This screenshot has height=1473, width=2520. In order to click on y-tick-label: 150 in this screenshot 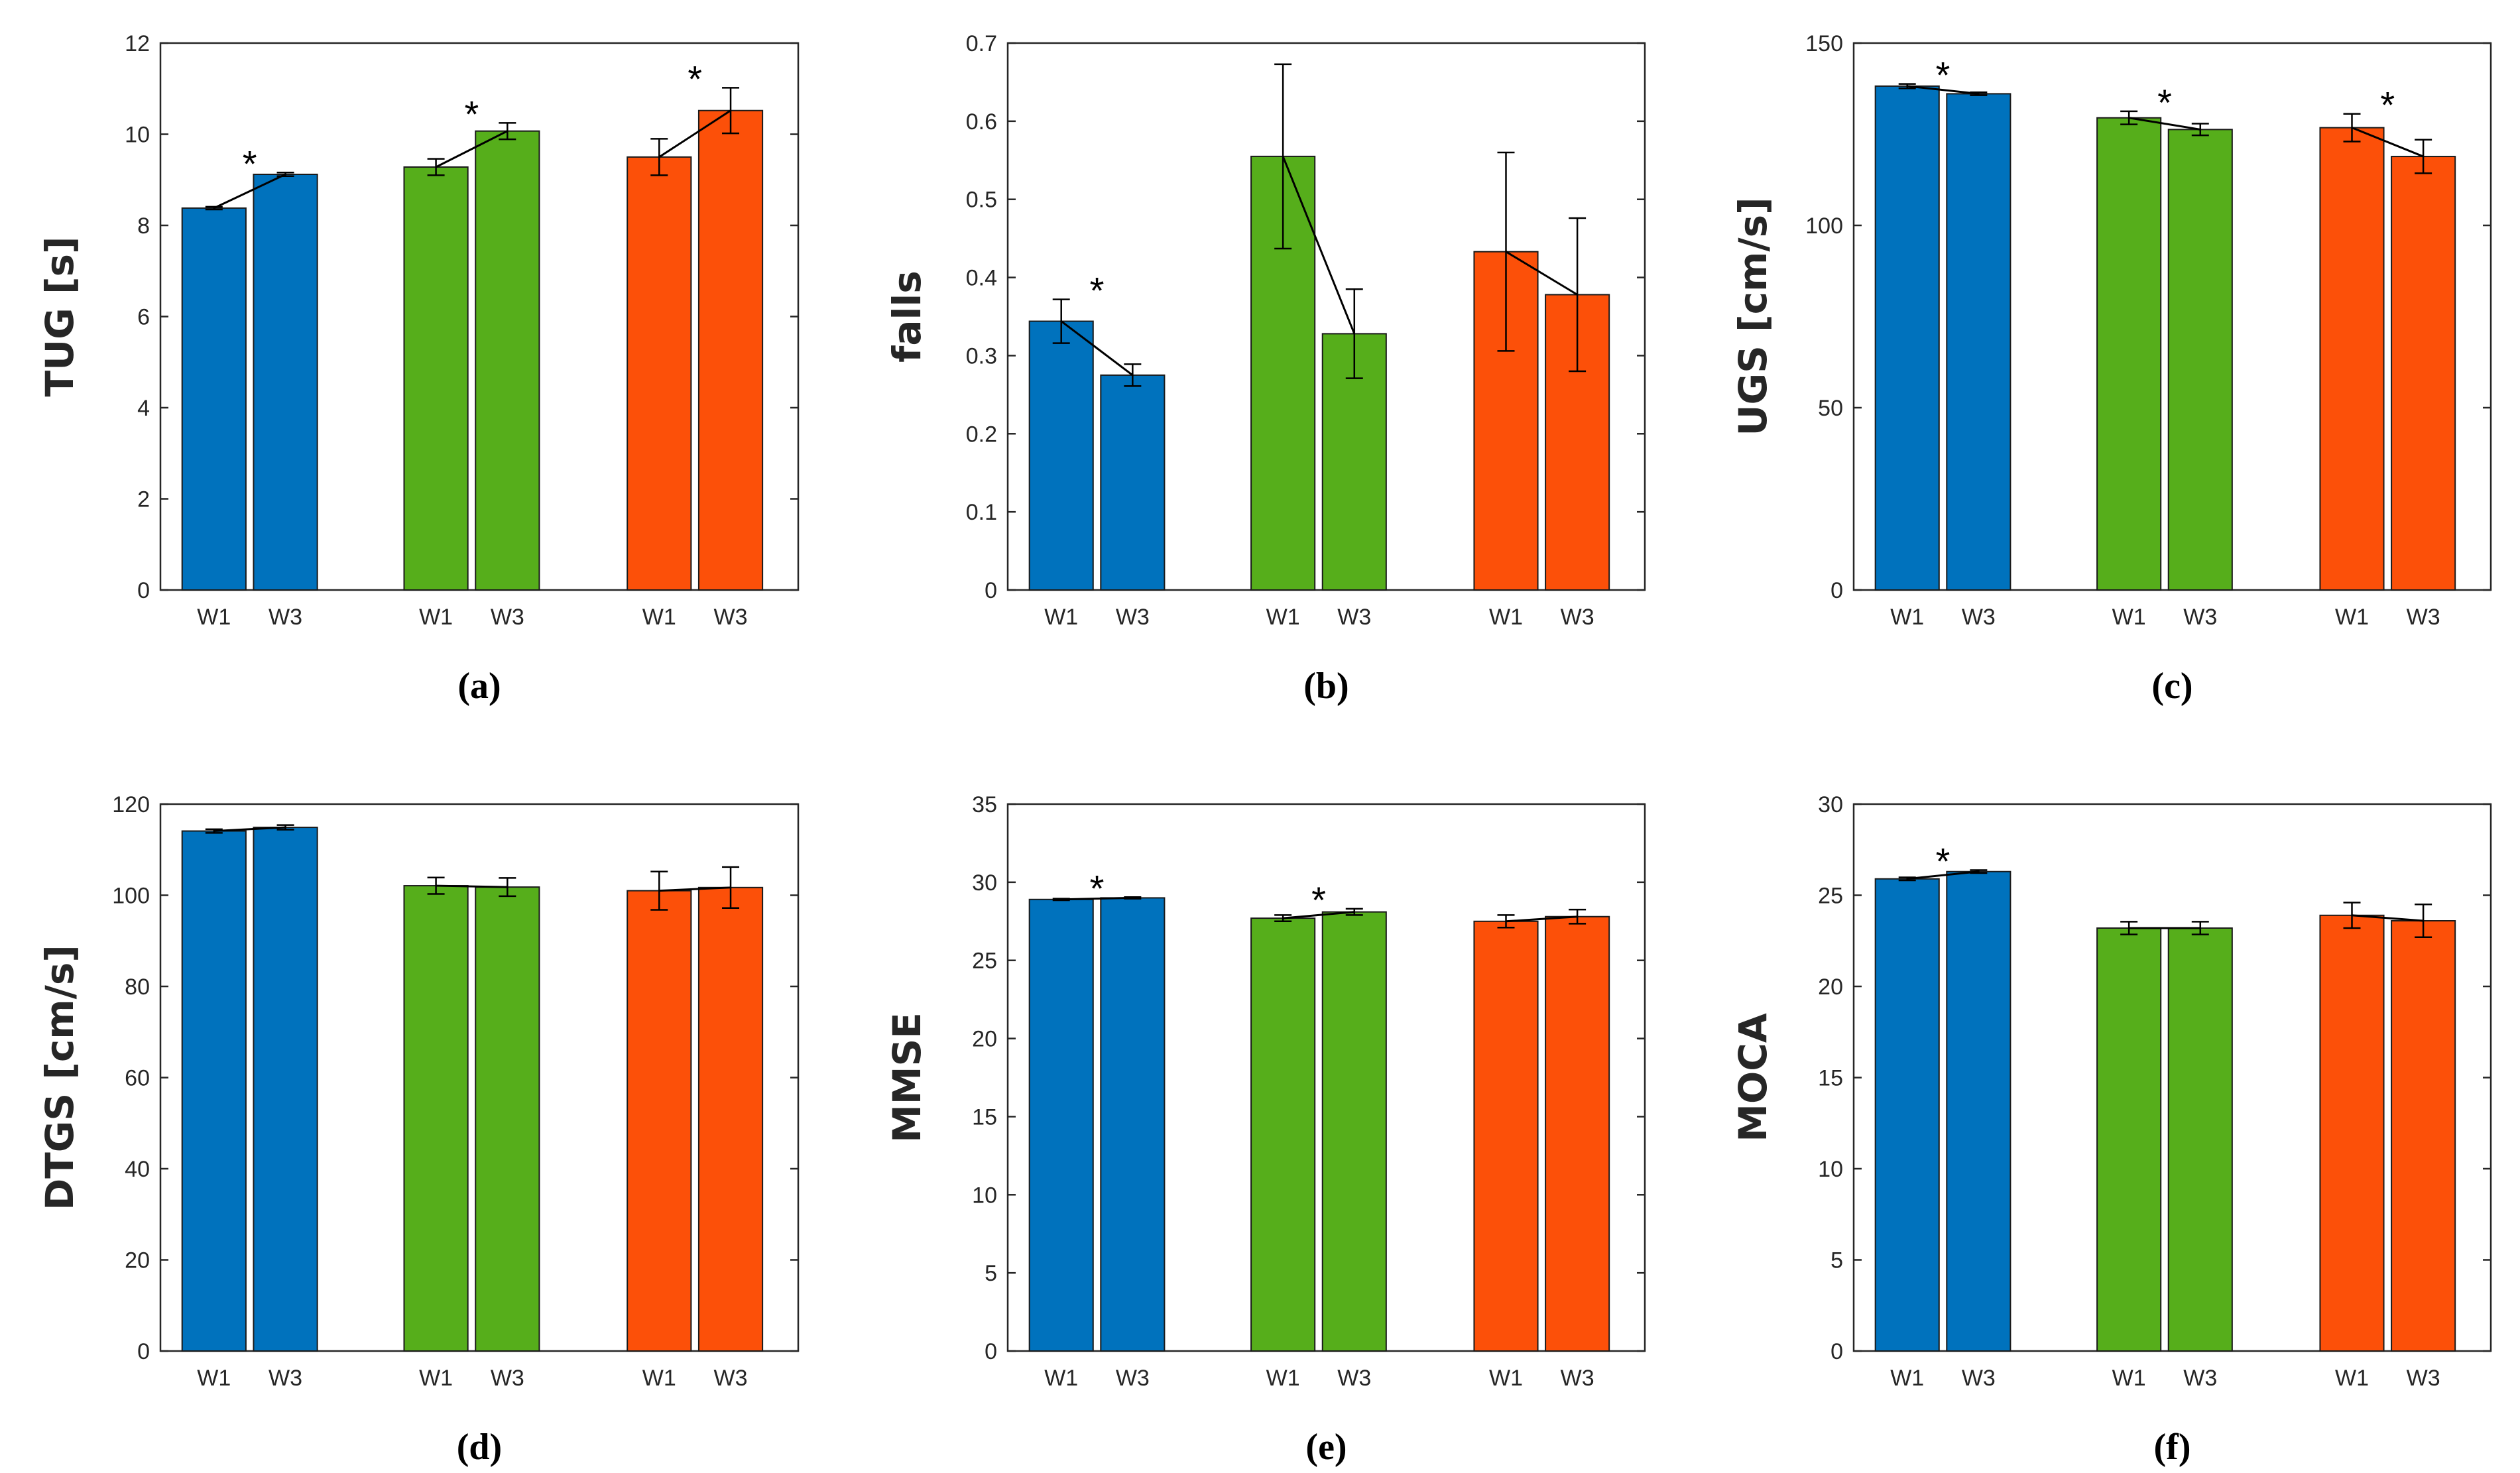, I will do `click(1824, 43)`.